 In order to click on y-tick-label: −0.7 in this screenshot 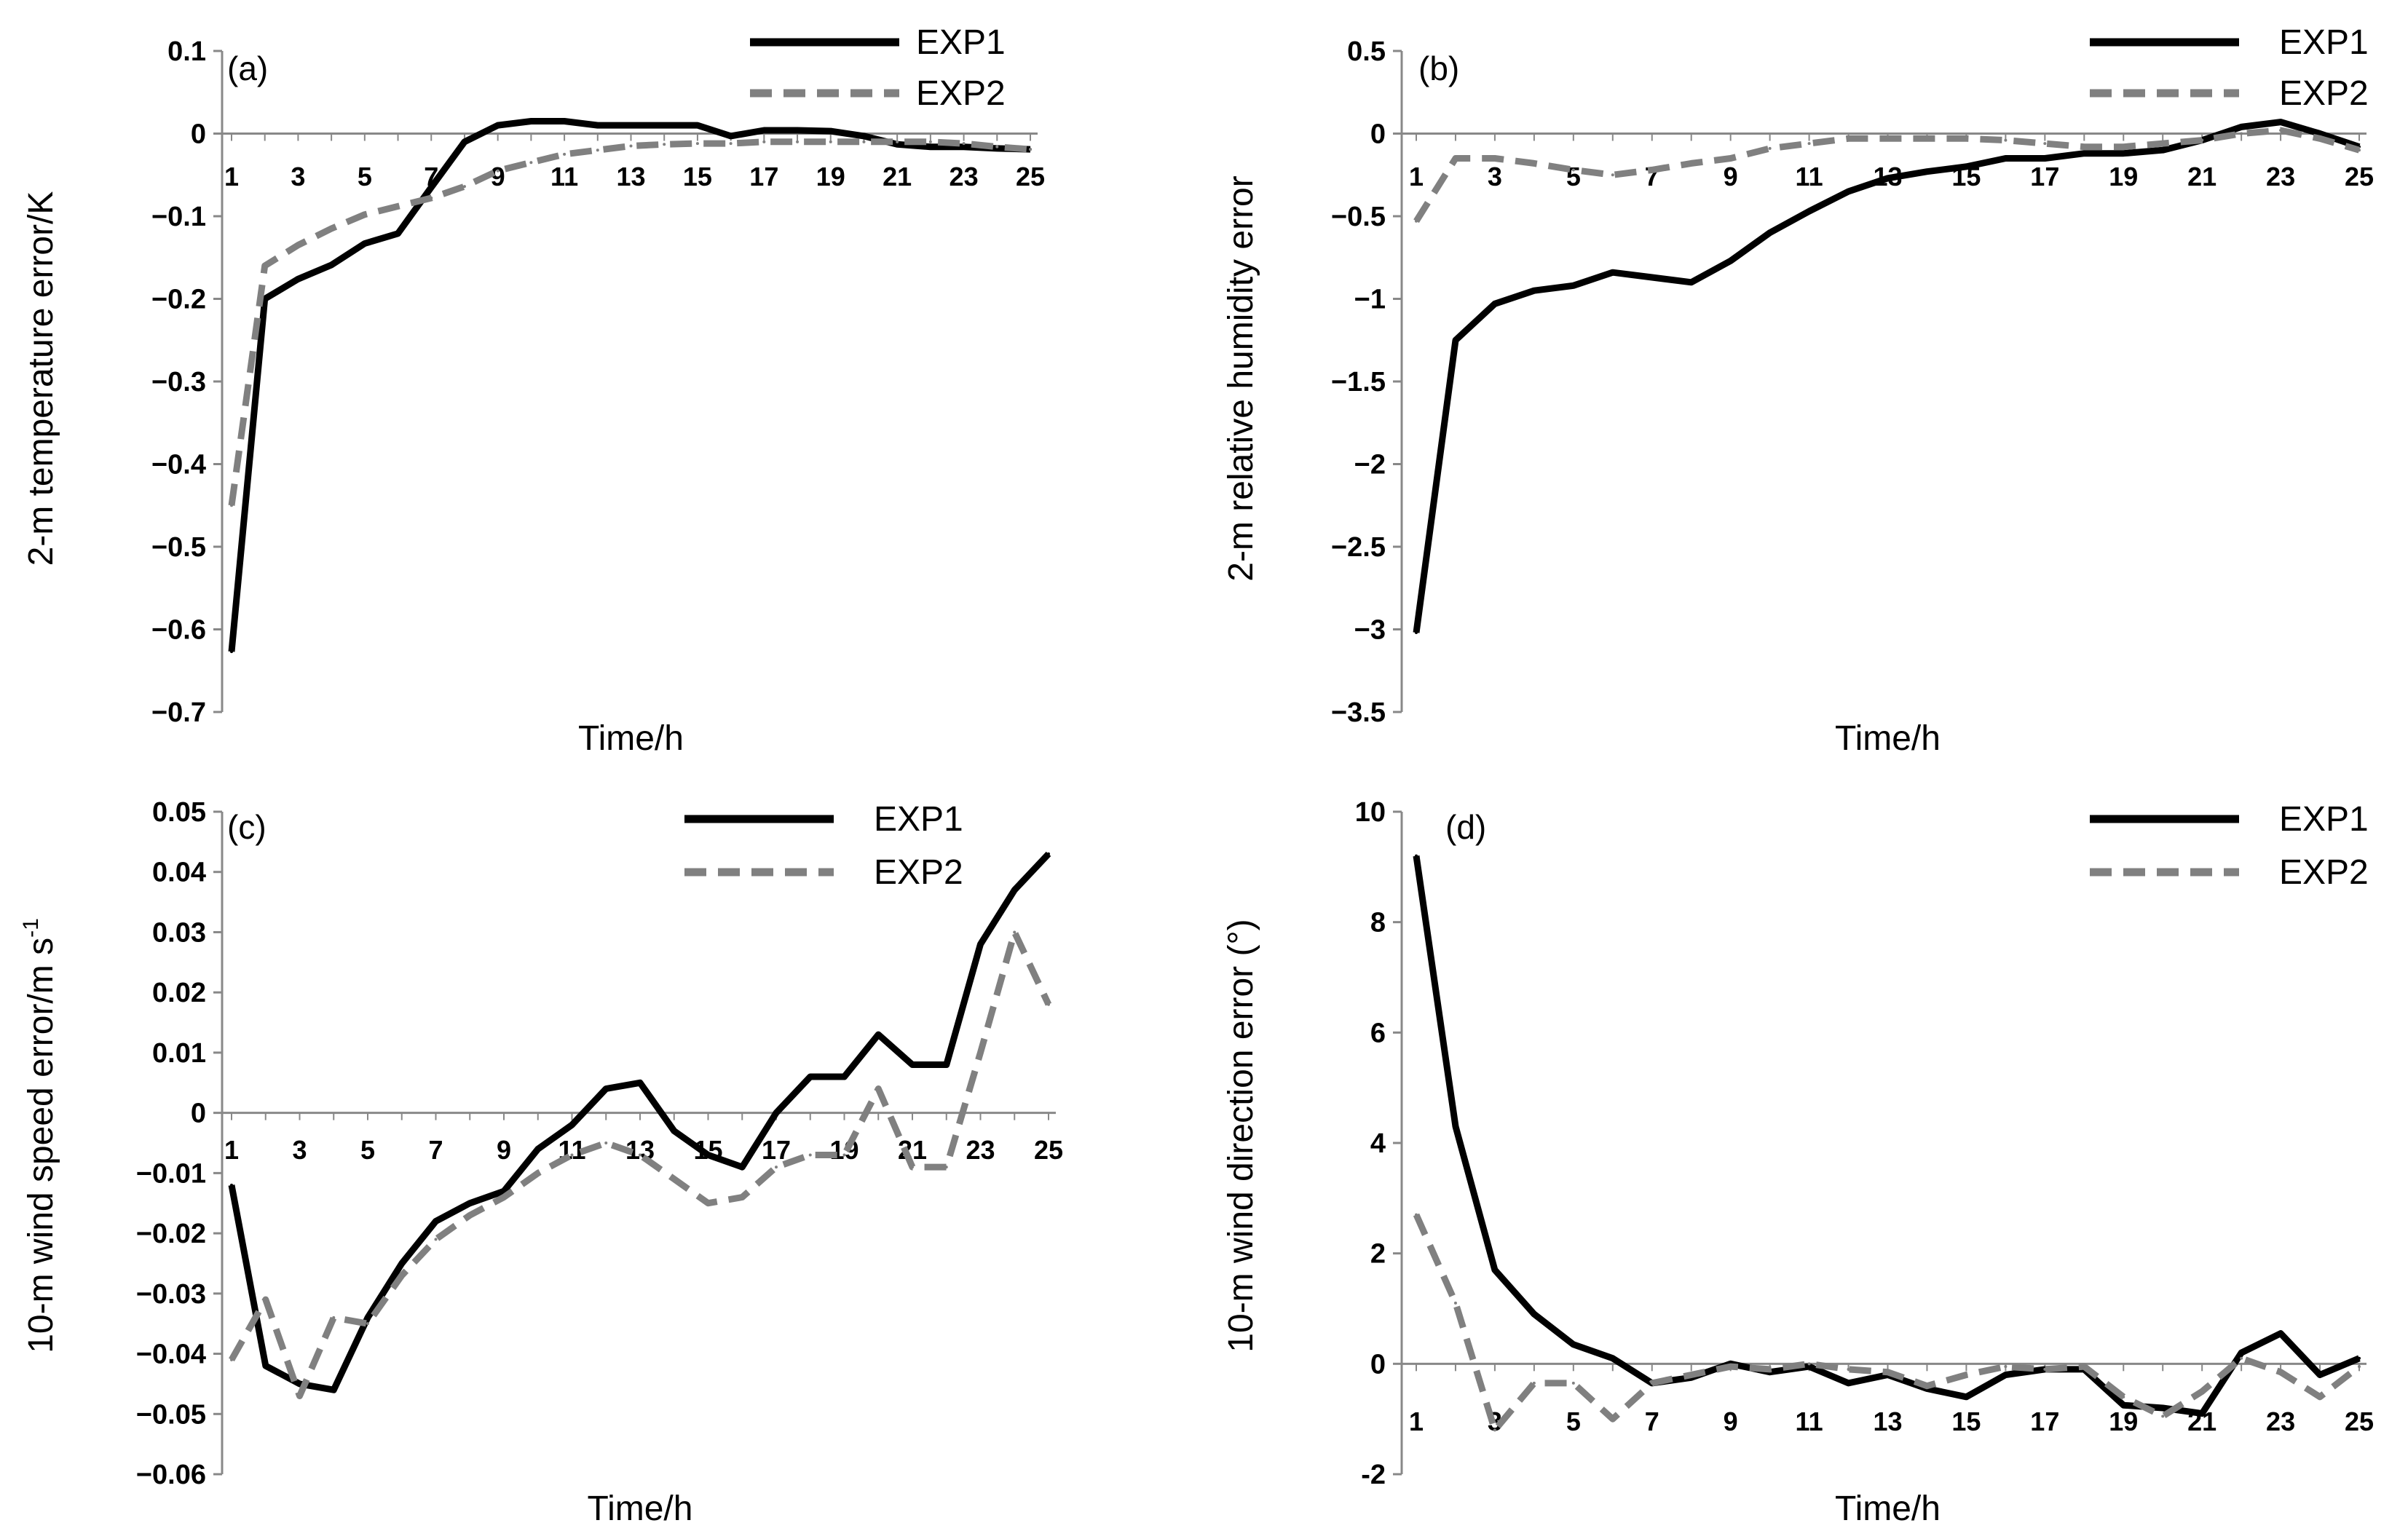, I will do `click(178, 712)`.